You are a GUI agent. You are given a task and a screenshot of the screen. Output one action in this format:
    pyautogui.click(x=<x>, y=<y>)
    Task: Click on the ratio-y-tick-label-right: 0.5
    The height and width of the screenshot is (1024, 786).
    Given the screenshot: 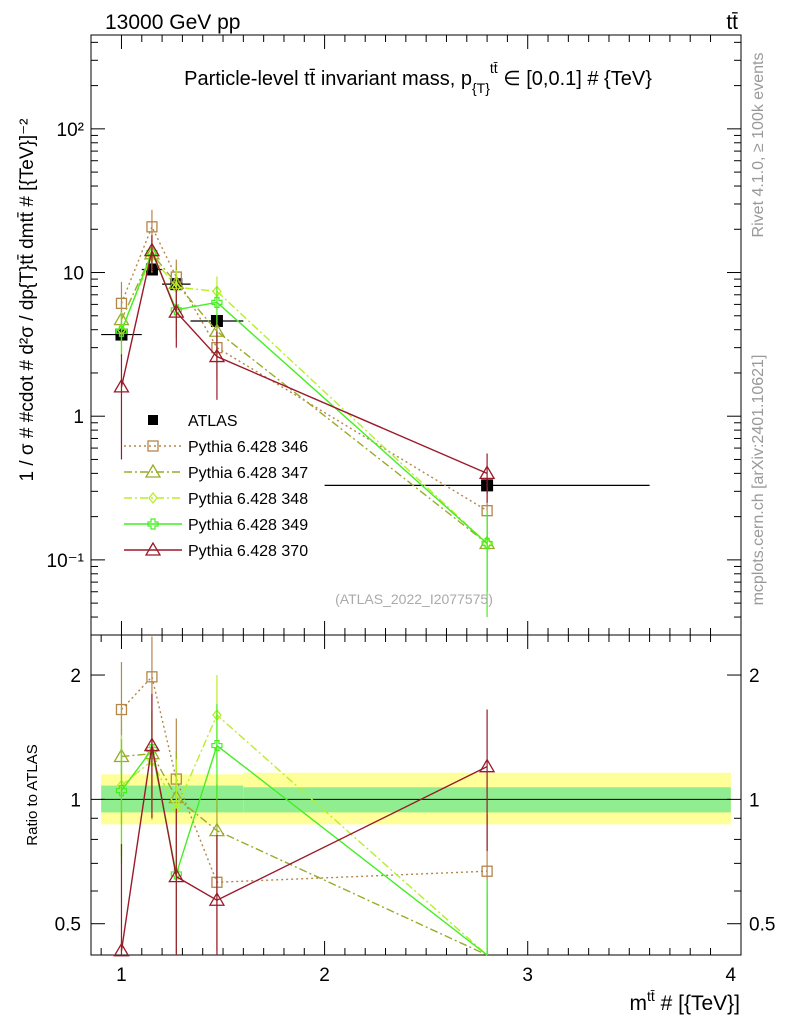 What is the action you would take?
    pyautogui.click(x=762, y=925)
    